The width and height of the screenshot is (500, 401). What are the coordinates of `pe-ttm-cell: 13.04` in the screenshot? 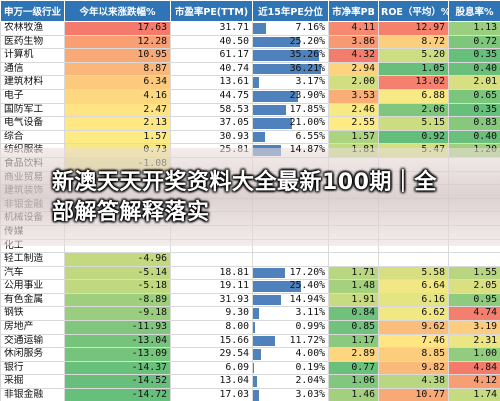 It's located at (211, 382).